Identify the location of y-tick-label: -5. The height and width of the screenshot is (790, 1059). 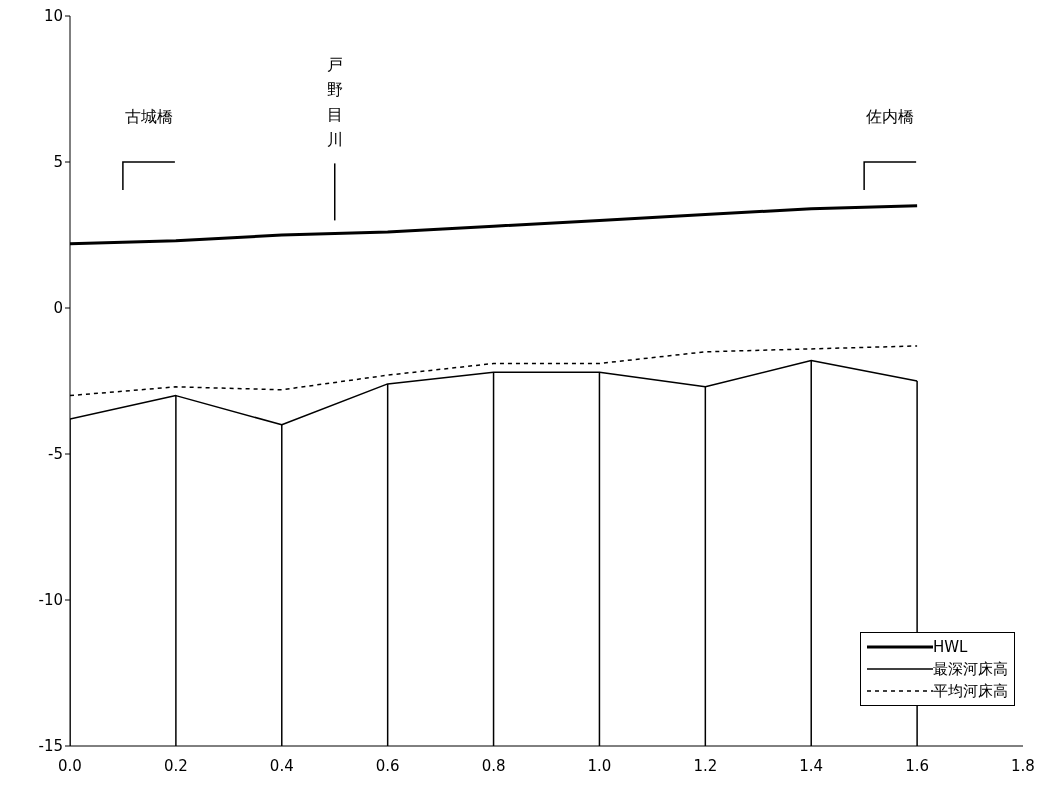
(55, 454).